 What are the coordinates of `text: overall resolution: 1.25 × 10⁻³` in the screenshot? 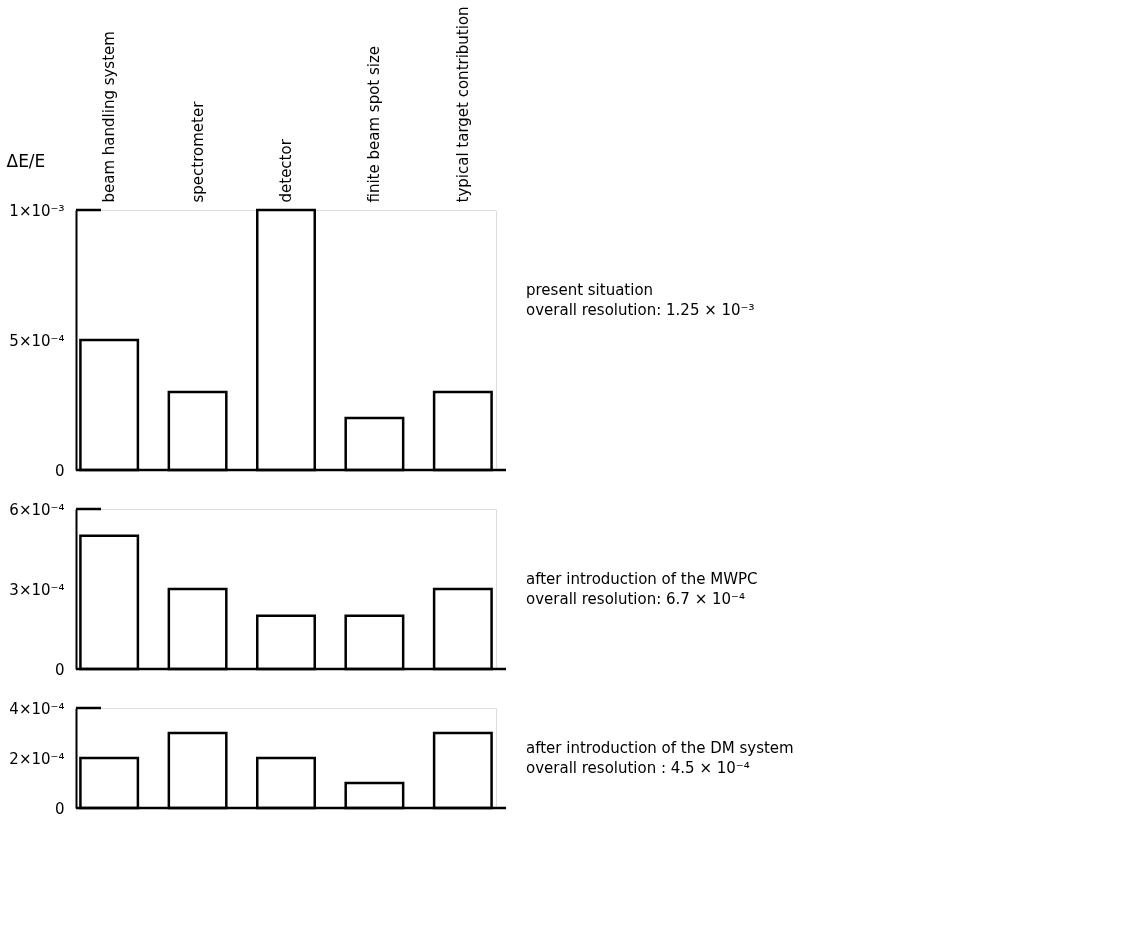 It's located at (640, 310).